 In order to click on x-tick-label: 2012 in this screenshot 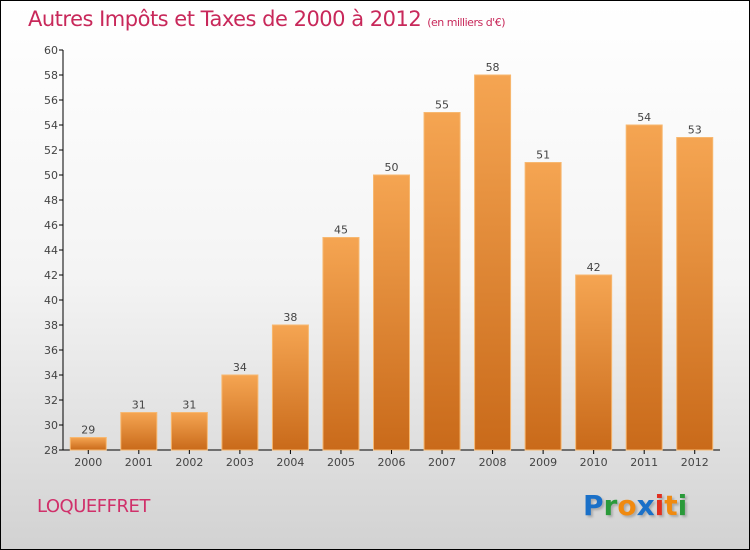, I will do `click(695, 462)`.